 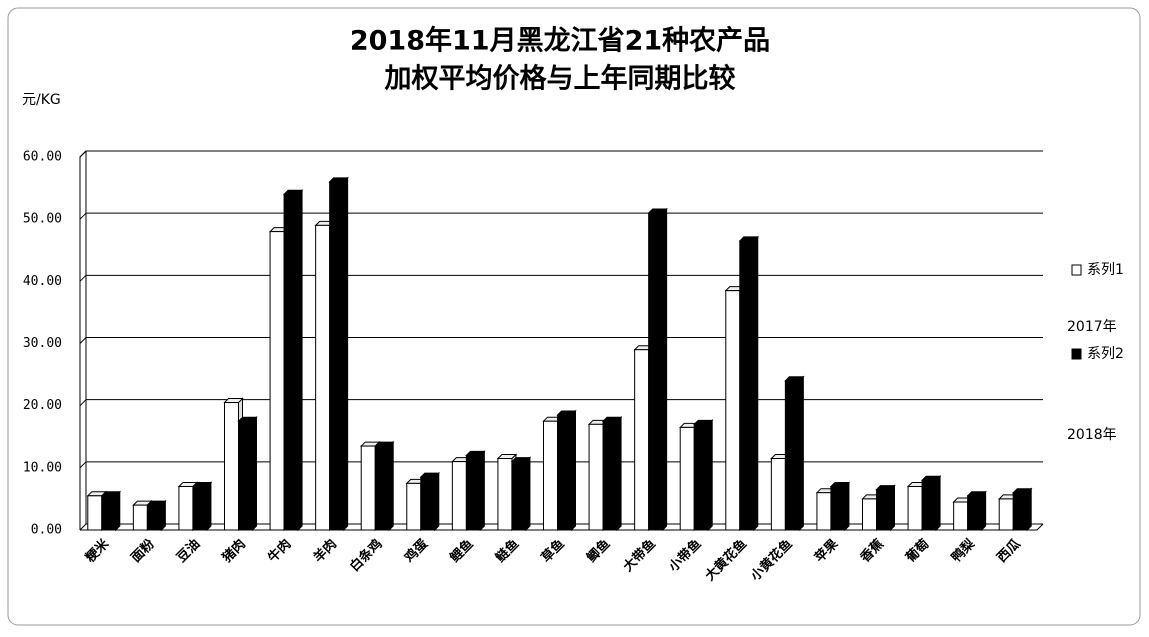 I want to click on legend-note: 2018年, so click(x=1092, y=435).